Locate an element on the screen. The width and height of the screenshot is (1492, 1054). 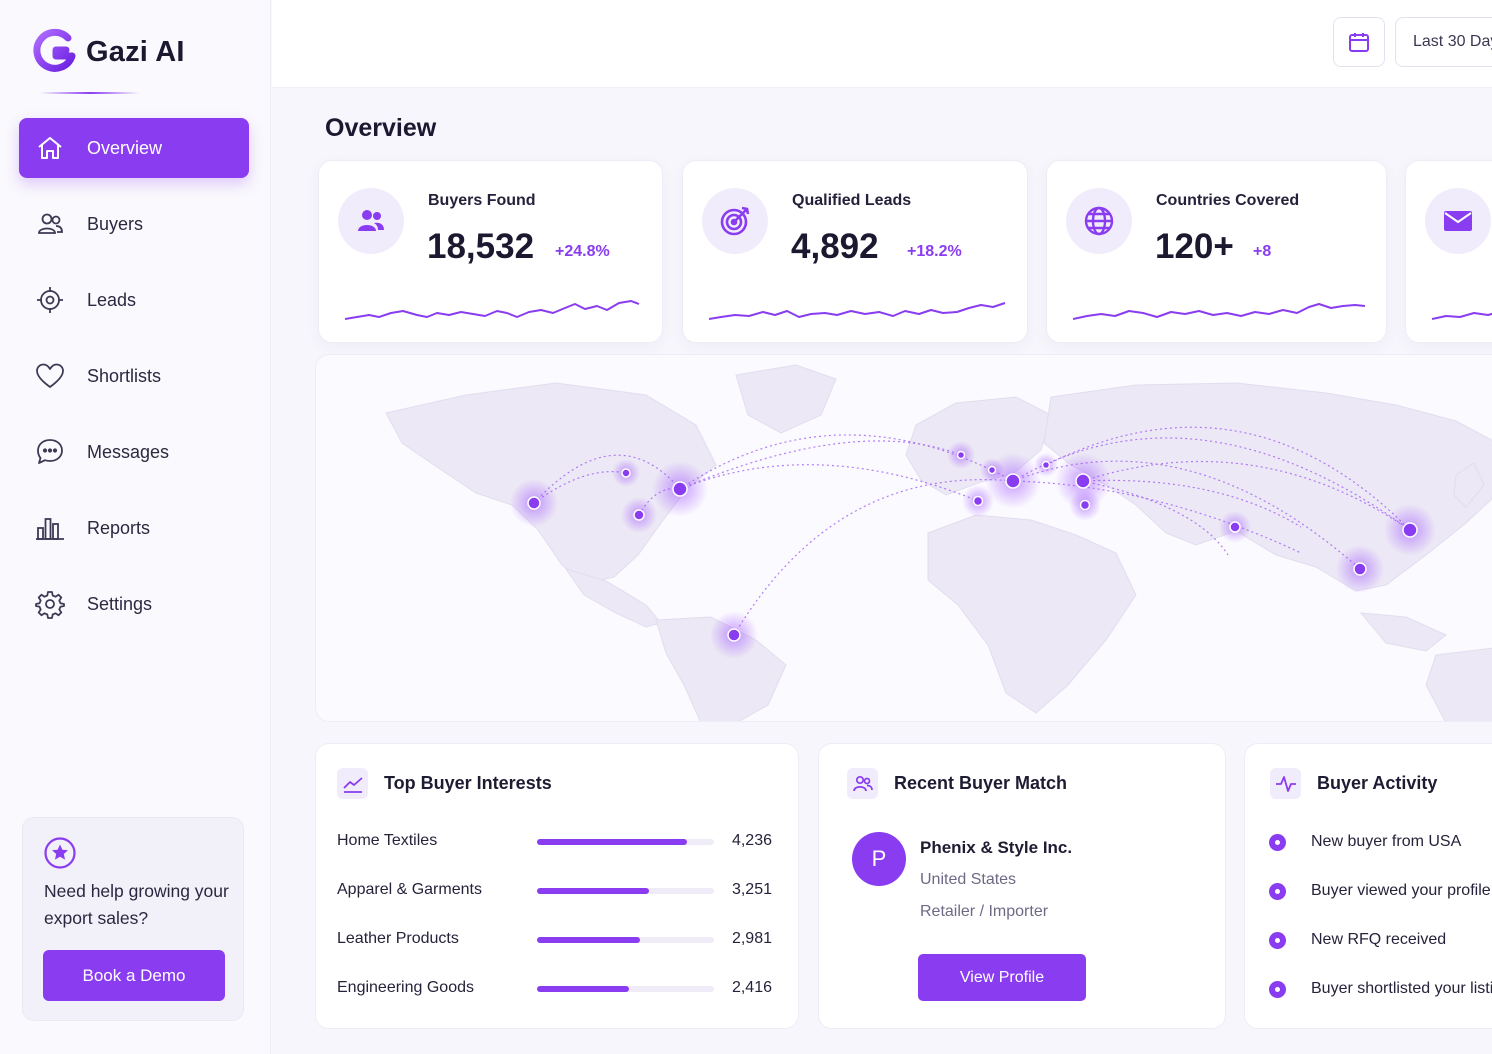
buyer-country: United States is located at coordinates (968, 879).